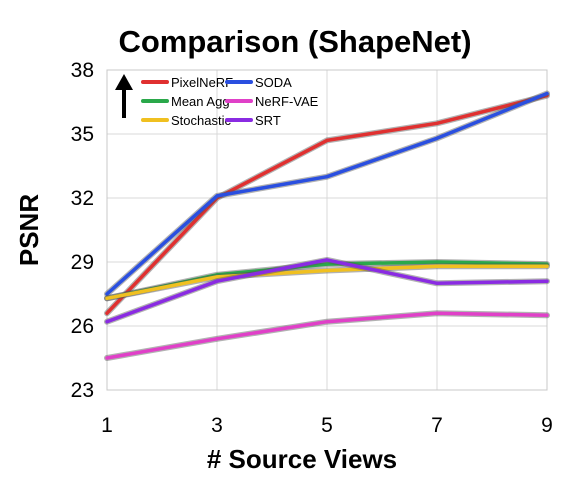  I want to click on y-tick-label: 38, so click(82, 70).